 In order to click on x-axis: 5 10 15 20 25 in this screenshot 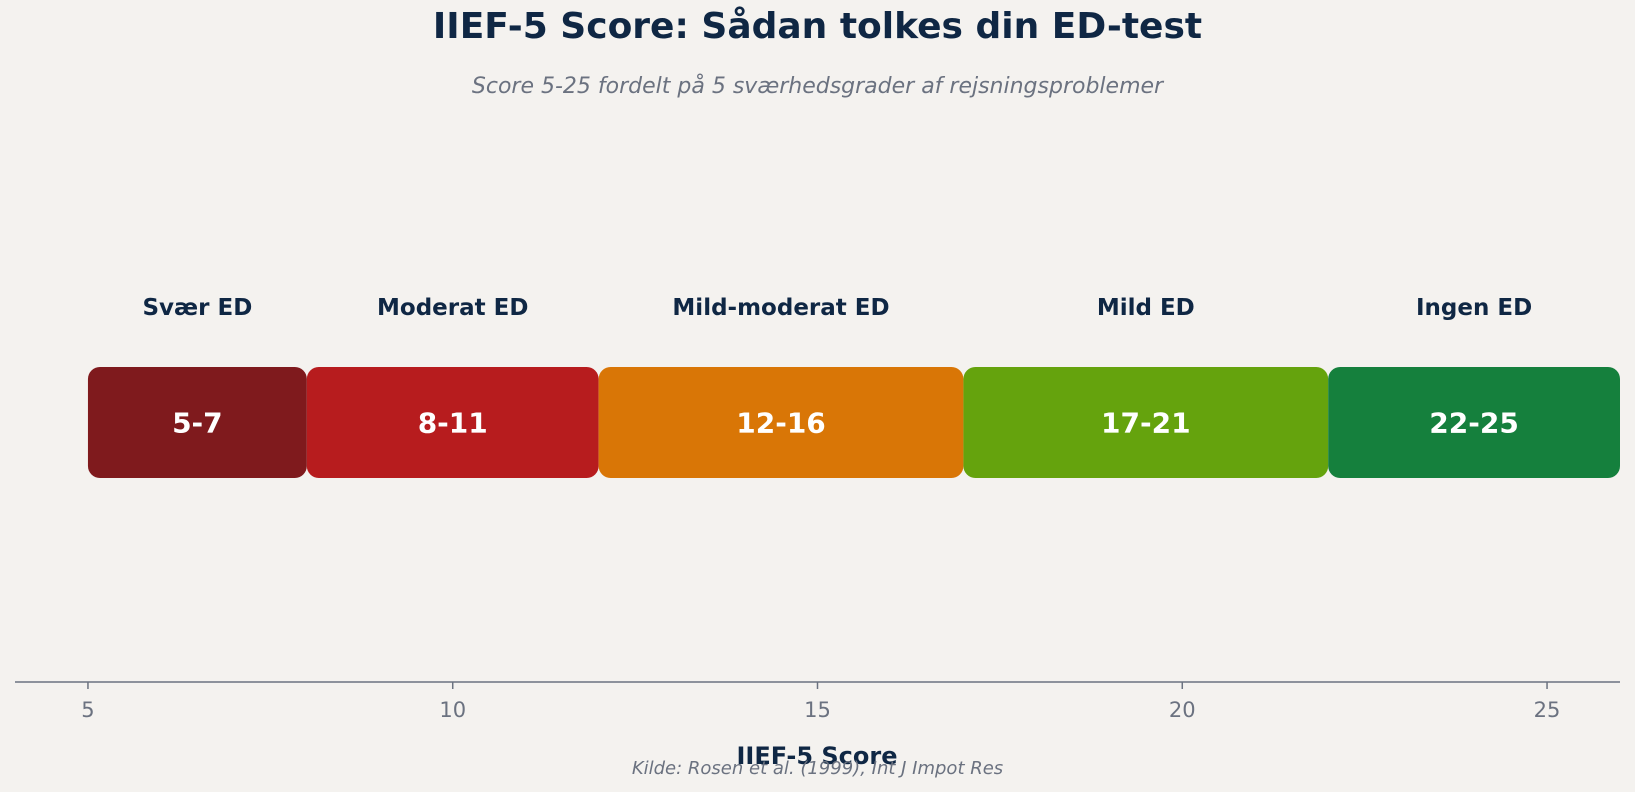, I will do `click(817, 701)`.